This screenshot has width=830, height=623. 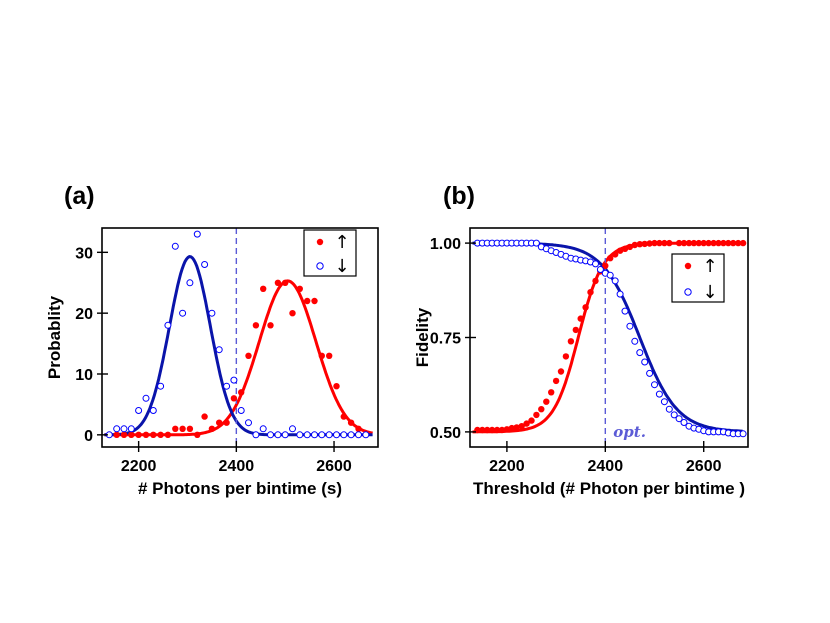 What do you see at coordinates (334, 466) in the screenshot?
I see `x-tick-label: 2600` at bounding box center [334, 466].